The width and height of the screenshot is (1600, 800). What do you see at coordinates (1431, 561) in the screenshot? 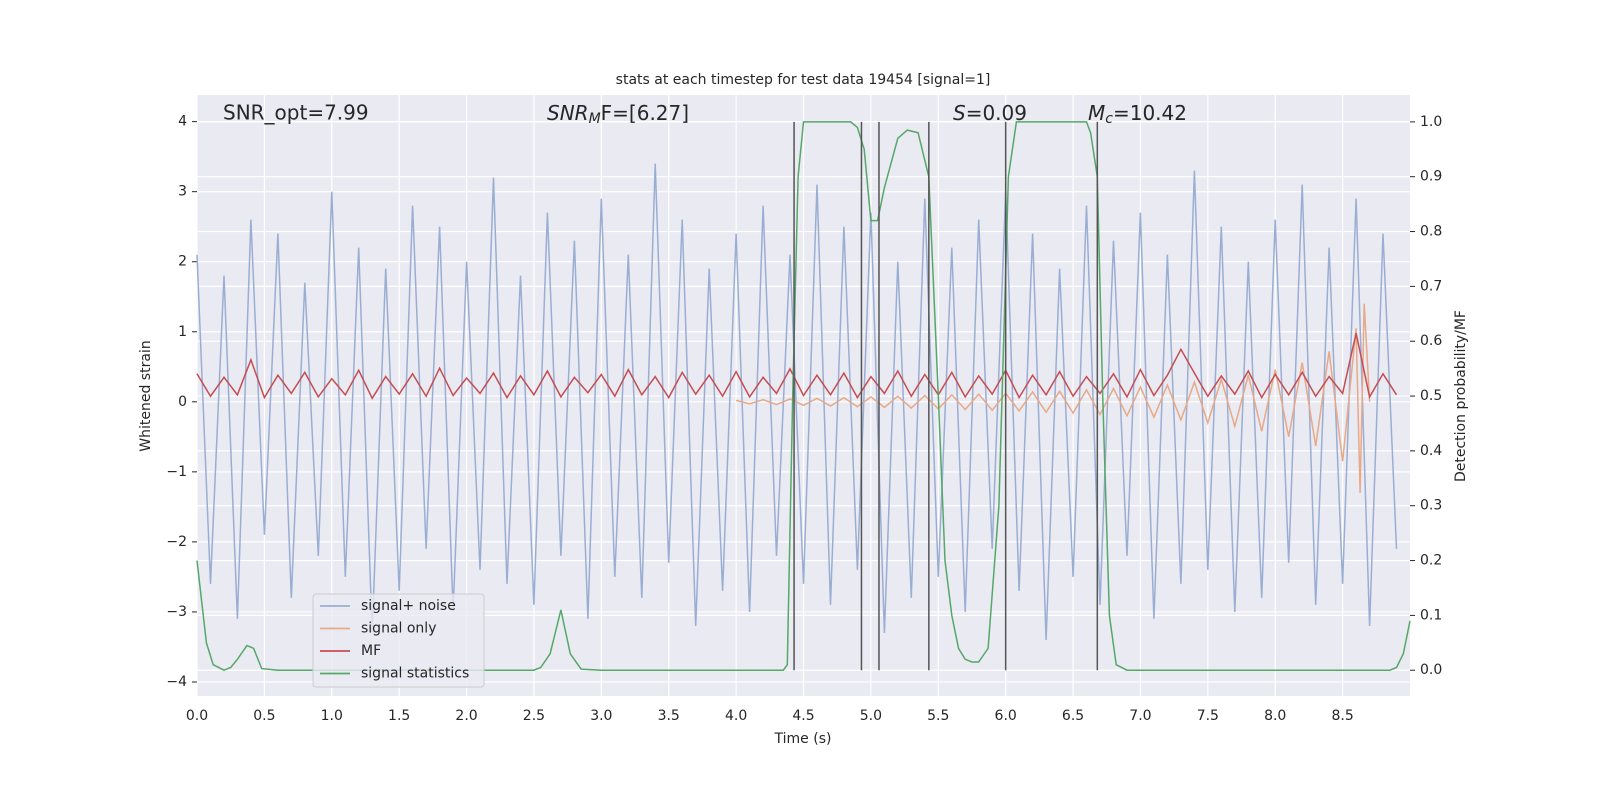
I see `y2-tick-label: 0.2` at bounding box center [1431, 561].